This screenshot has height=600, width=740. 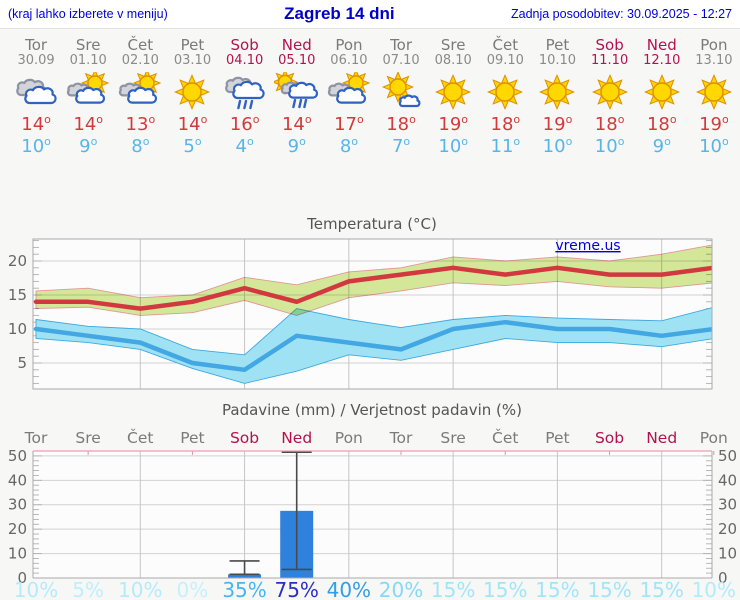 I want to click on day-column: Ned 12.10 18o 9o, so click(x=662, y=99).